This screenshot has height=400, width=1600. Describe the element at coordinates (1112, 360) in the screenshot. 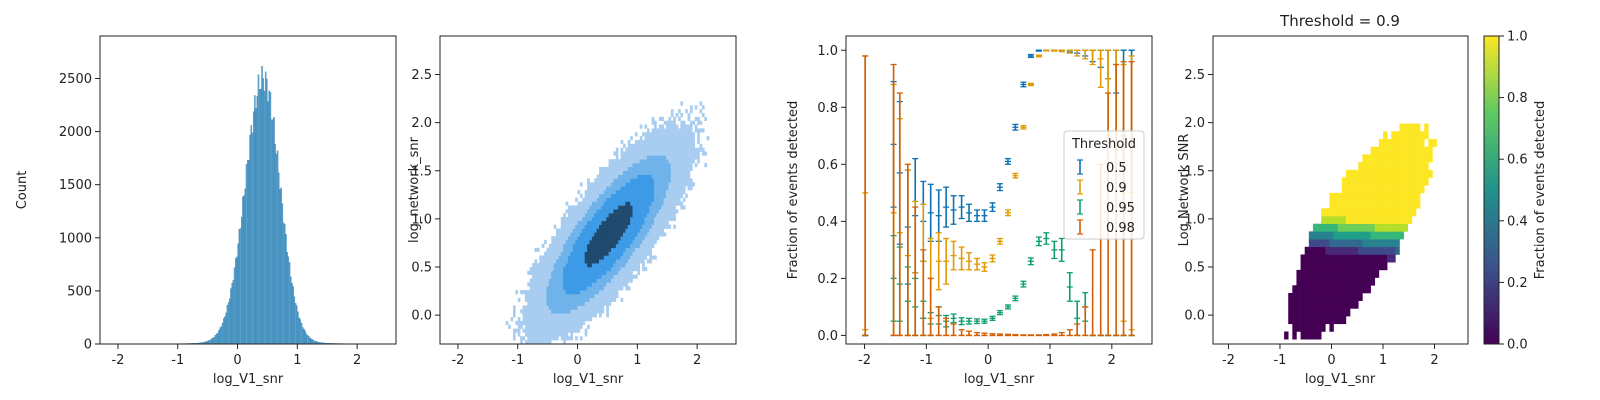

I see `x-tick-label: 2` at that location.